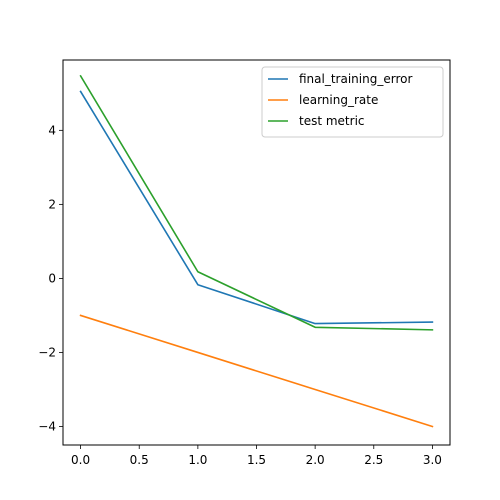  I want to click on y-tick-label: 0, so click(52, 278).